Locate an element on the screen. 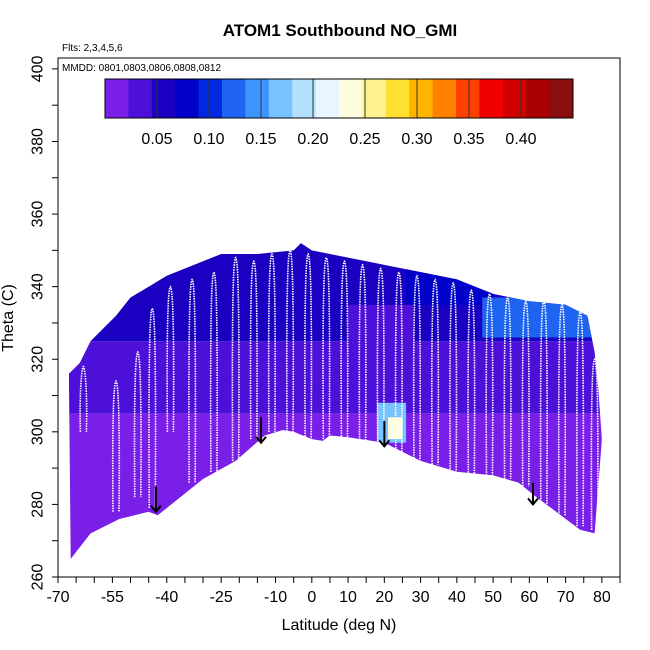 This screenshot has height=650, width=650. x-axis-label: Latitude (deg N) is located at coordinates (339, 625).